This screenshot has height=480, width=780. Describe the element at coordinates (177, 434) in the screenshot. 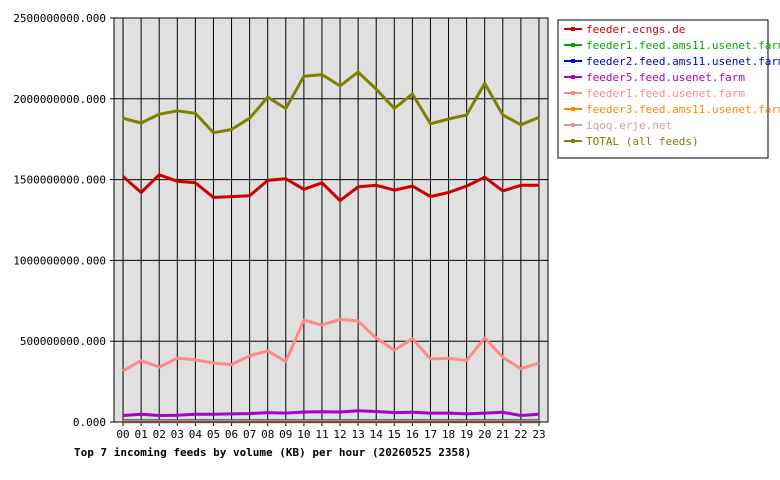

I see `x-tick-label: 03` at that location.